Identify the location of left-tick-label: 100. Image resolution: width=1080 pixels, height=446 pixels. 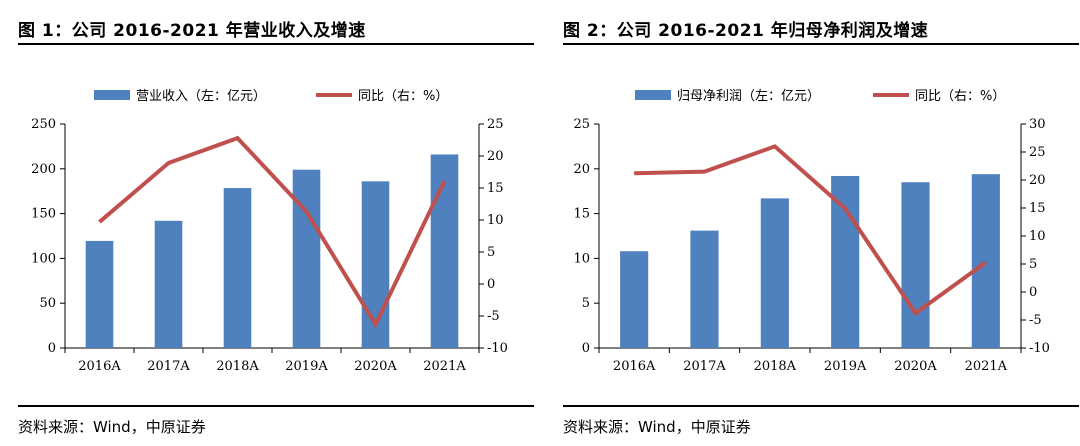
(43, 258).